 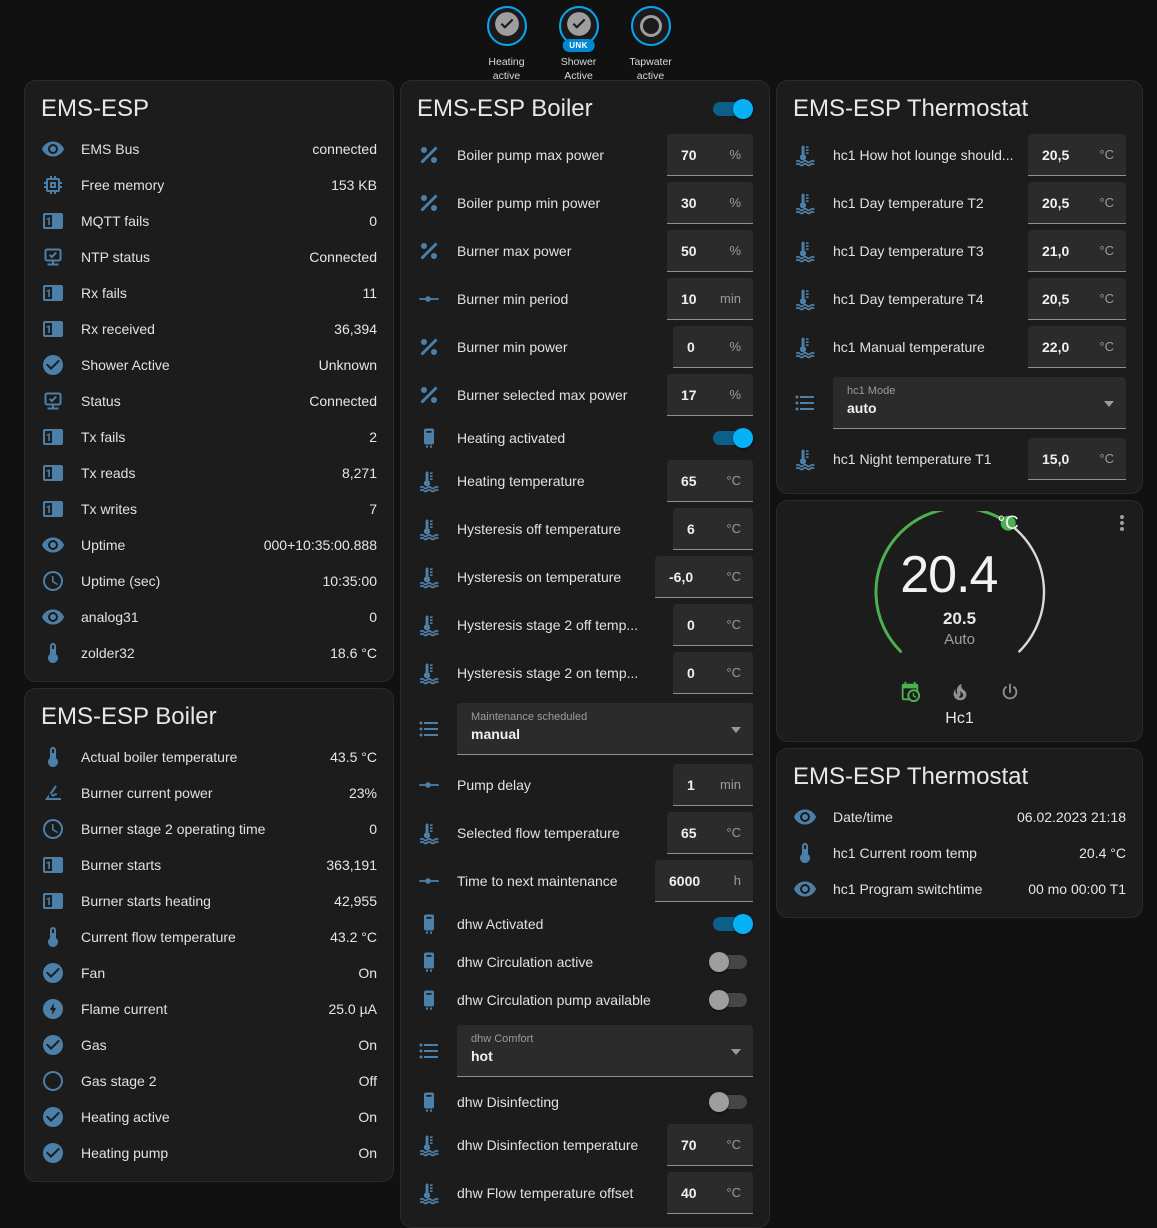 What do you see at coordinates (209, 1081) in the screenshot?
I see `row-gas-stage-2: Gas stage 2 Off` at bounding box center [209, 1081].